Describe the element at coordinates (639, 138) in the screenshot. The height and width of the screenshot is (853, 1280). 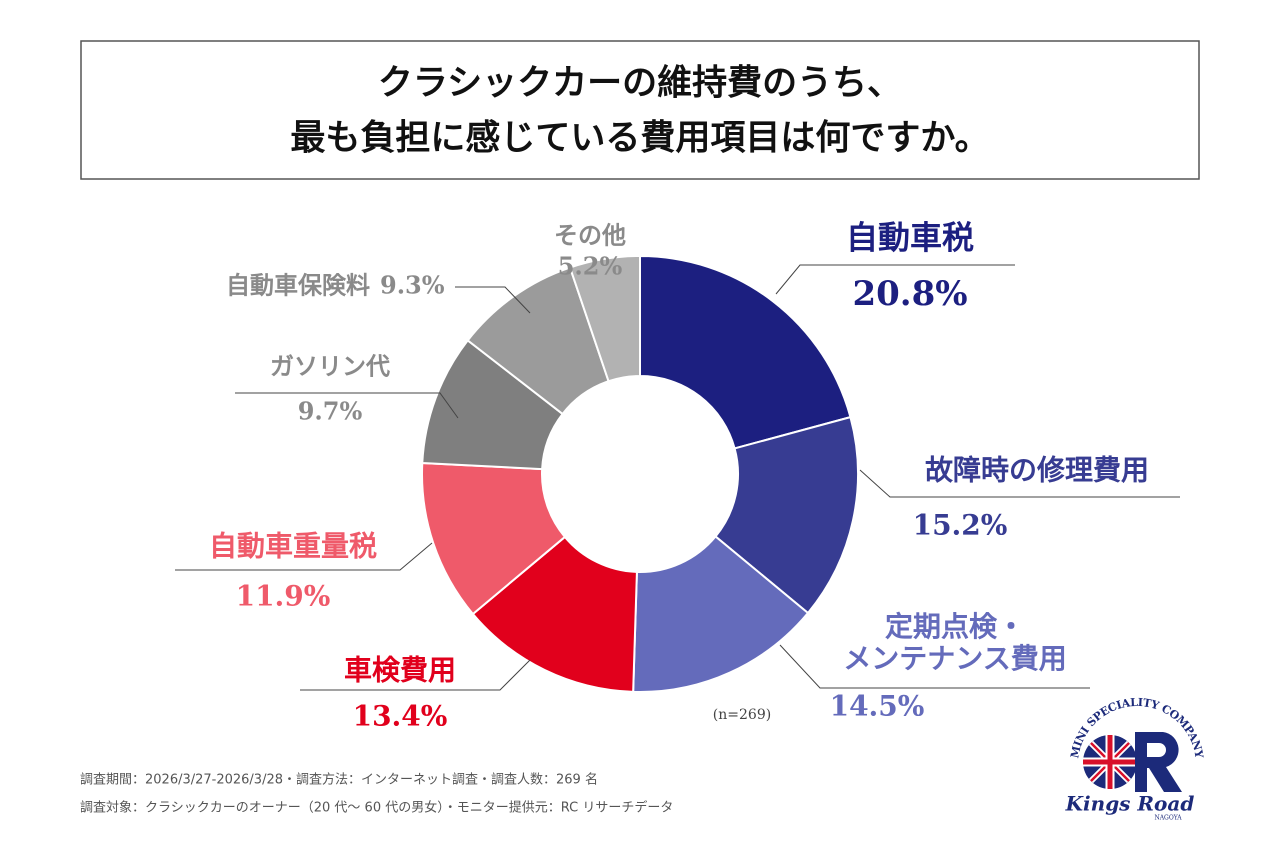
I see `title-line: 最も負担に感じている費用項目は何ですか。` at that location.